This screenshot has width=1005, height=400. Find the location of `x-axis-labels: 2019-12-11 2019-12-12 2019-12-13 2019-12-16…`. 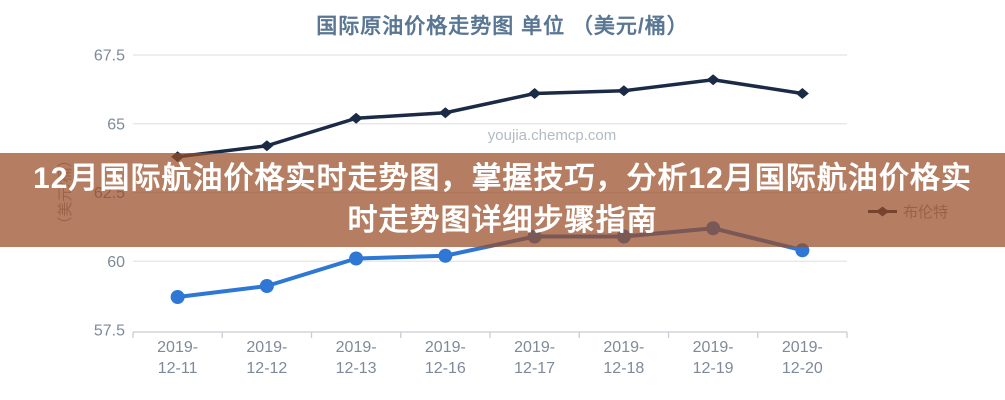

x-axis-labels: 2019-12-11 2019-12-12 2019-12-13 2019-12-16… is located at coordinates (490, 358).